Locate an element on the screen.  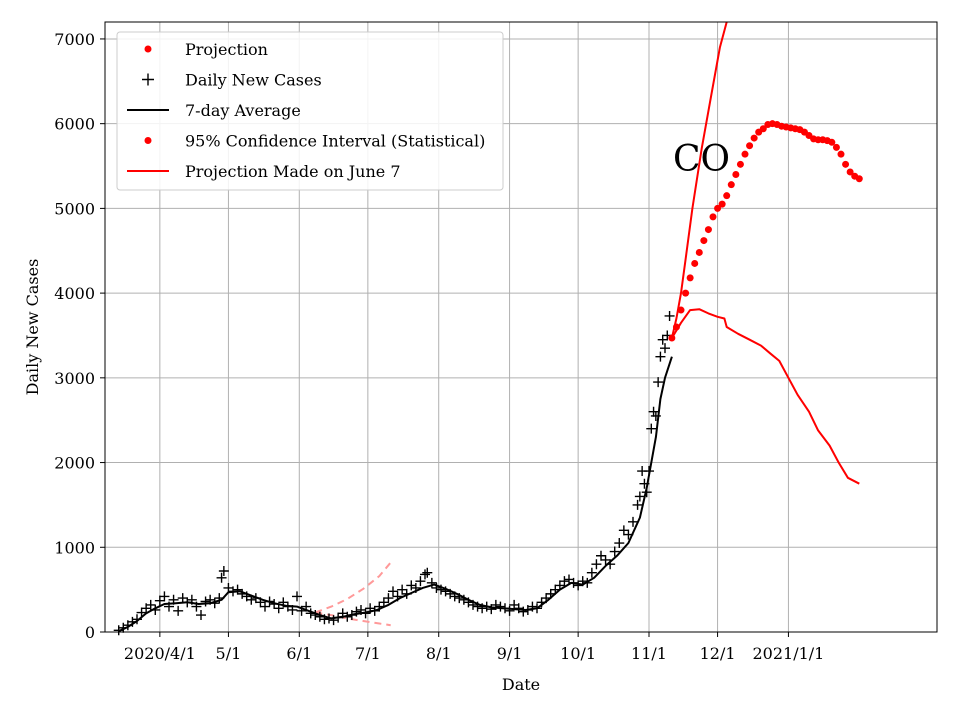
x-tick-label: 2020/4/1 is located at coordinates (160, 653).